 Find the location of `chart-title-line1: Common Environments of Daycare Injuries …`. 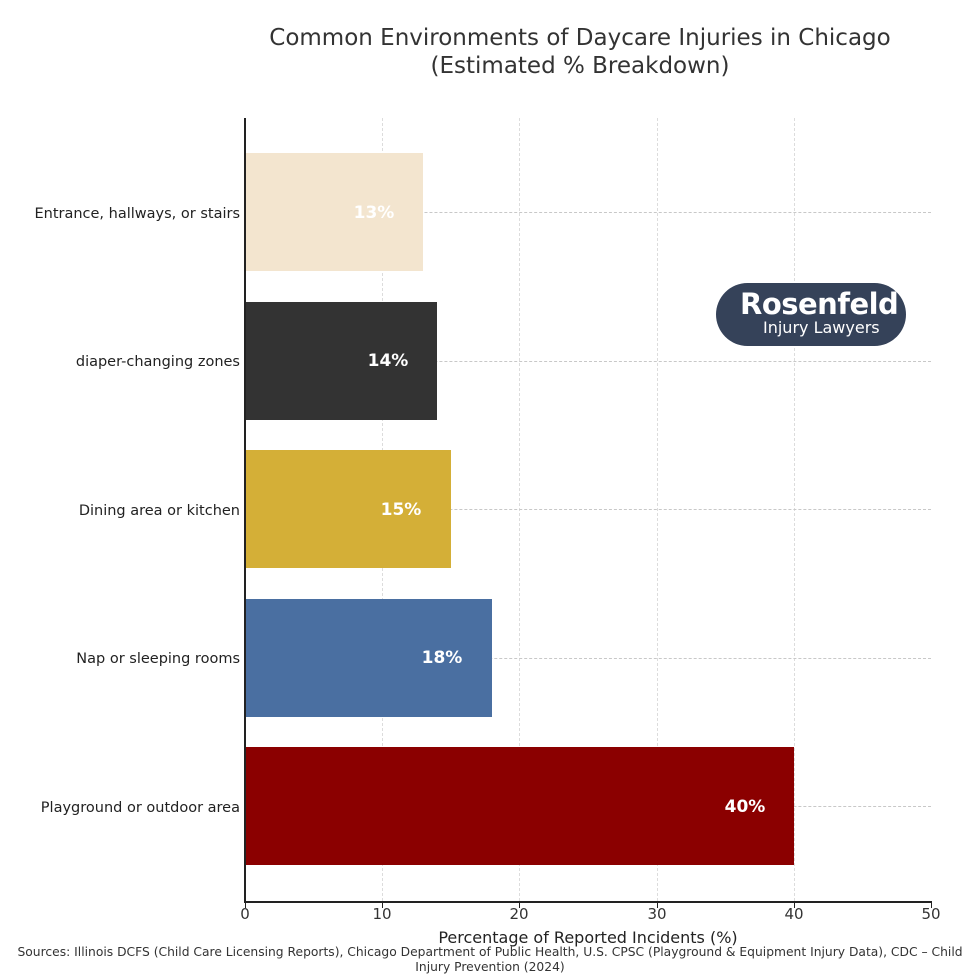

chart-title-line1: Common Environments of Daycare Injuries … is located at coordinates (580, 38).